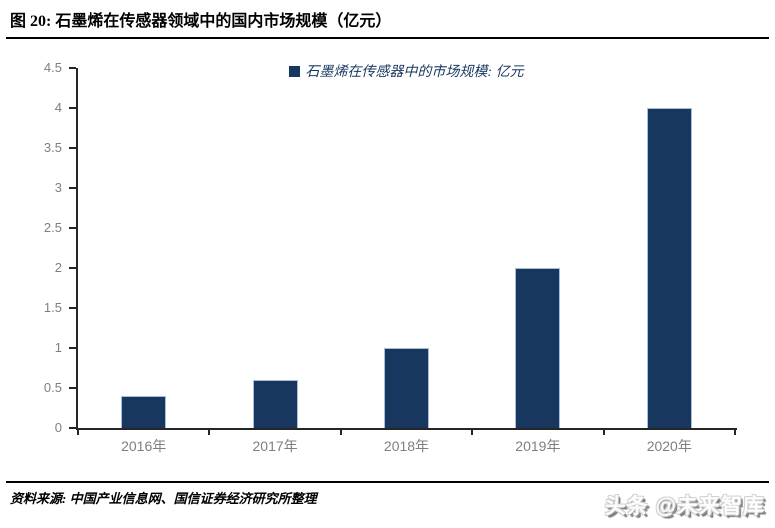 This screenshot has height=528, width=775. Describe the element at coordinates (52, 307) in the screenshot. I see `y-tick-label: 1.5` at that location.